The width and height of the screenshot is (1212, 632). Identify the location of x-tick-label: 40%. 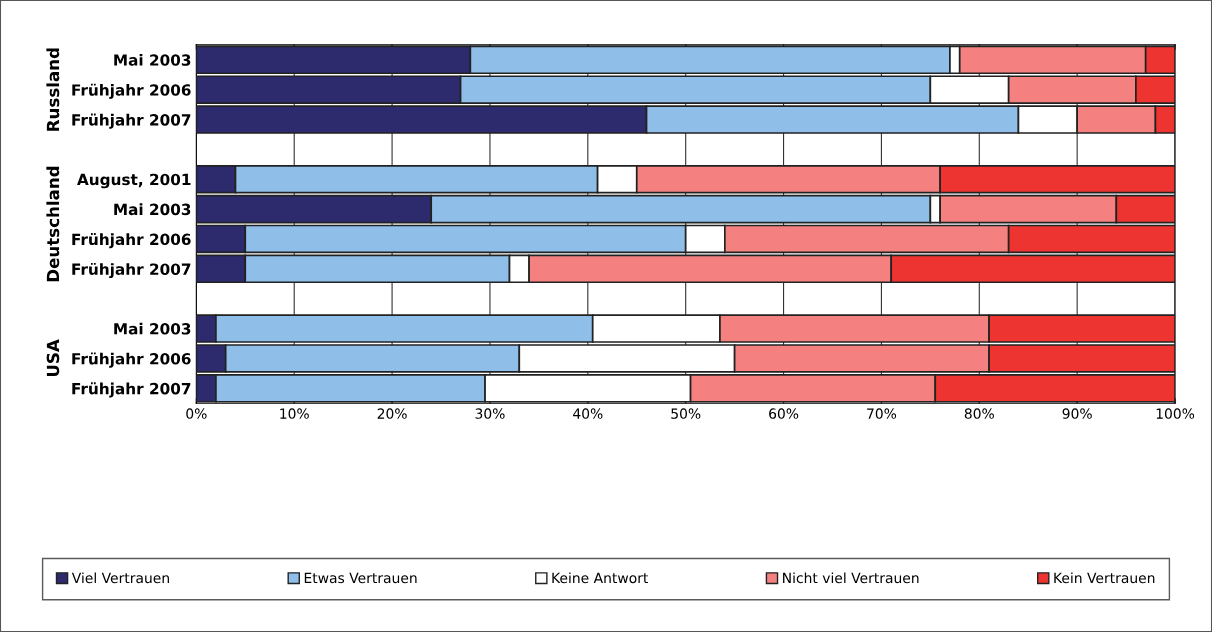
(588, 413).